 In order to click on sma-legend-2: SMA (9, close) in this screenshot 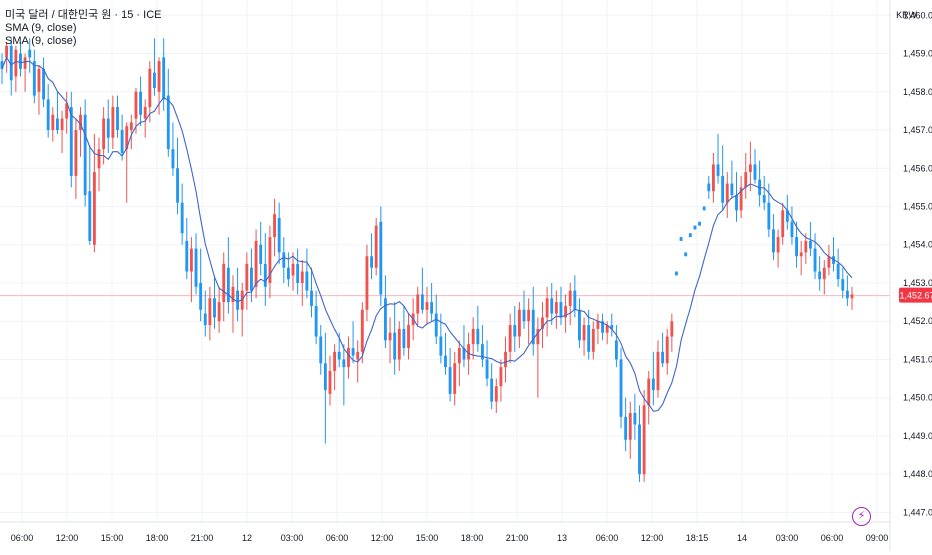, I will do `click(41, 41)`.